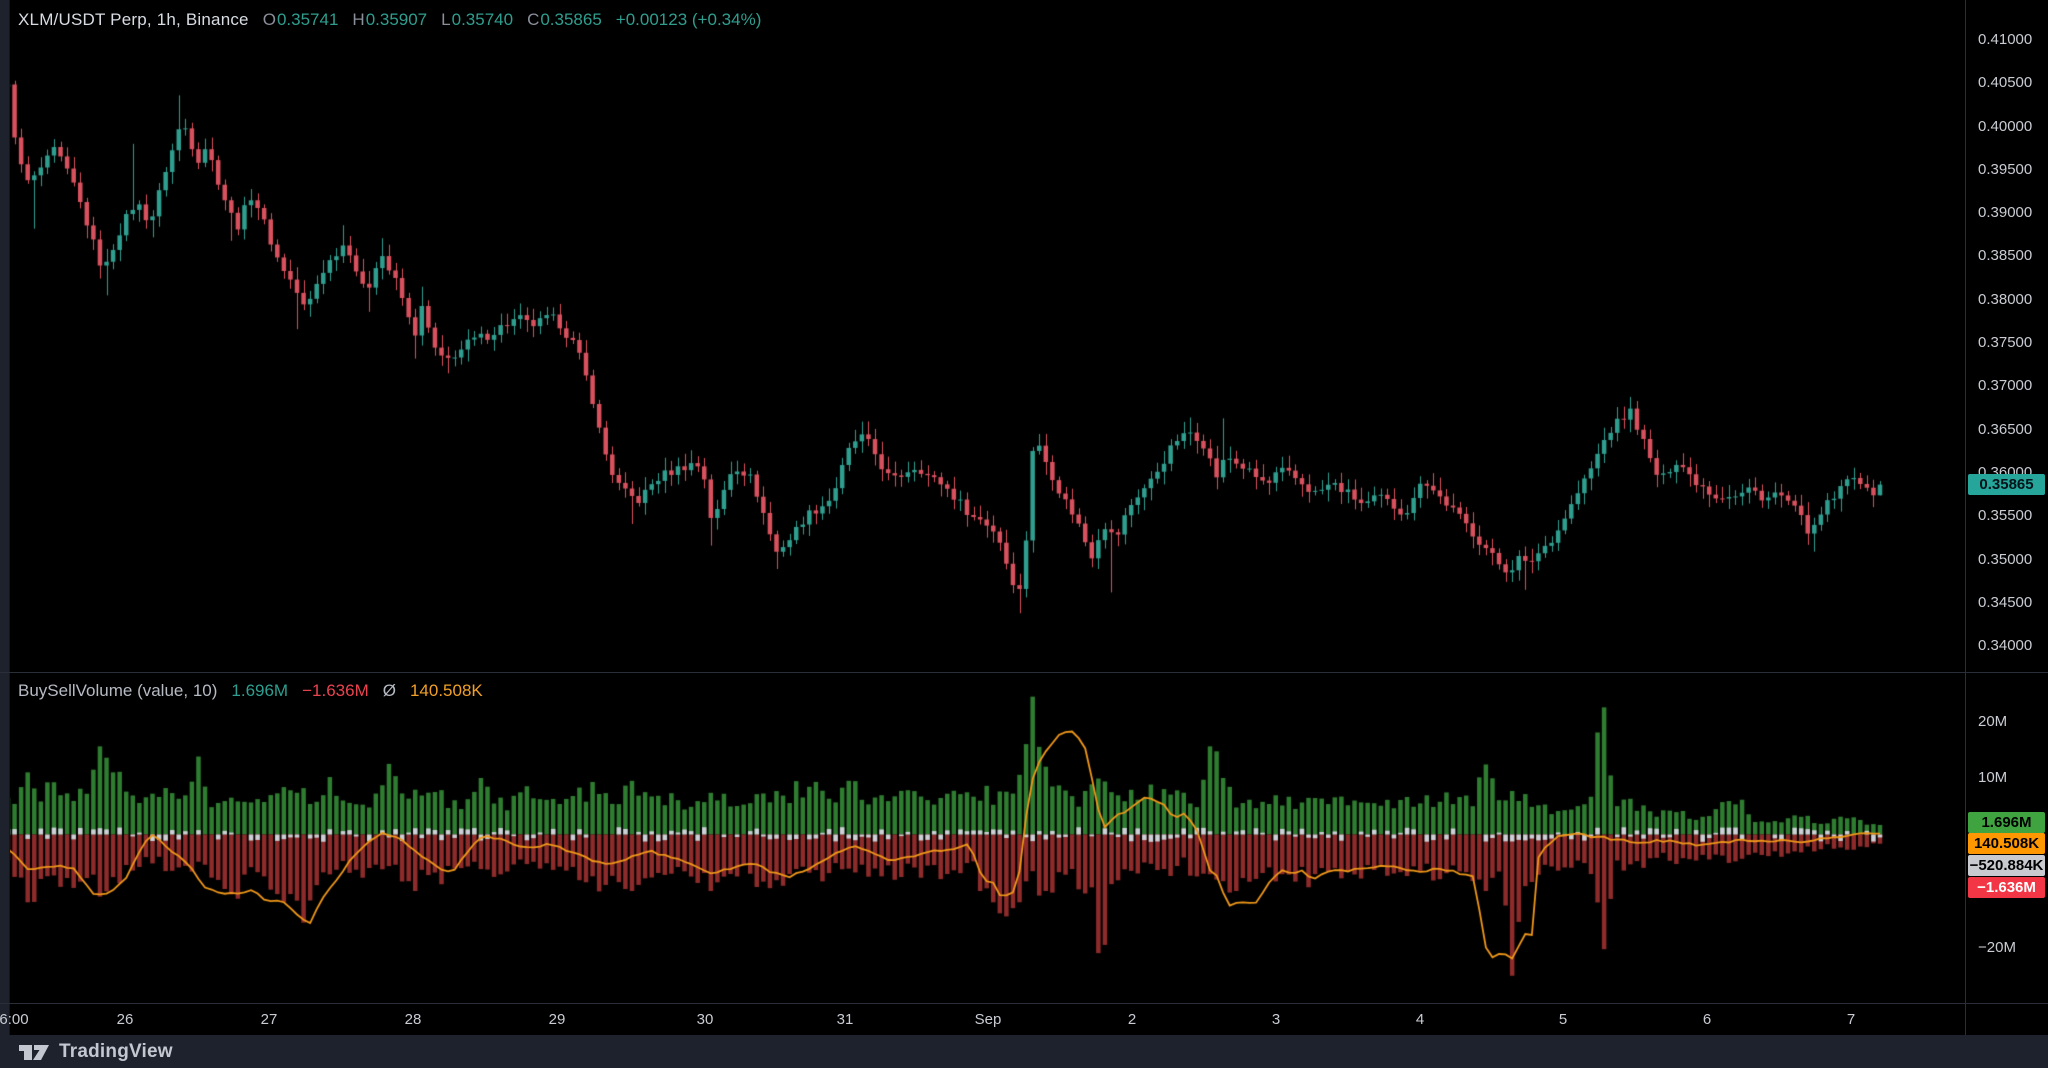  I want to click on price-tick: 0.41000, so click(2005, 39).